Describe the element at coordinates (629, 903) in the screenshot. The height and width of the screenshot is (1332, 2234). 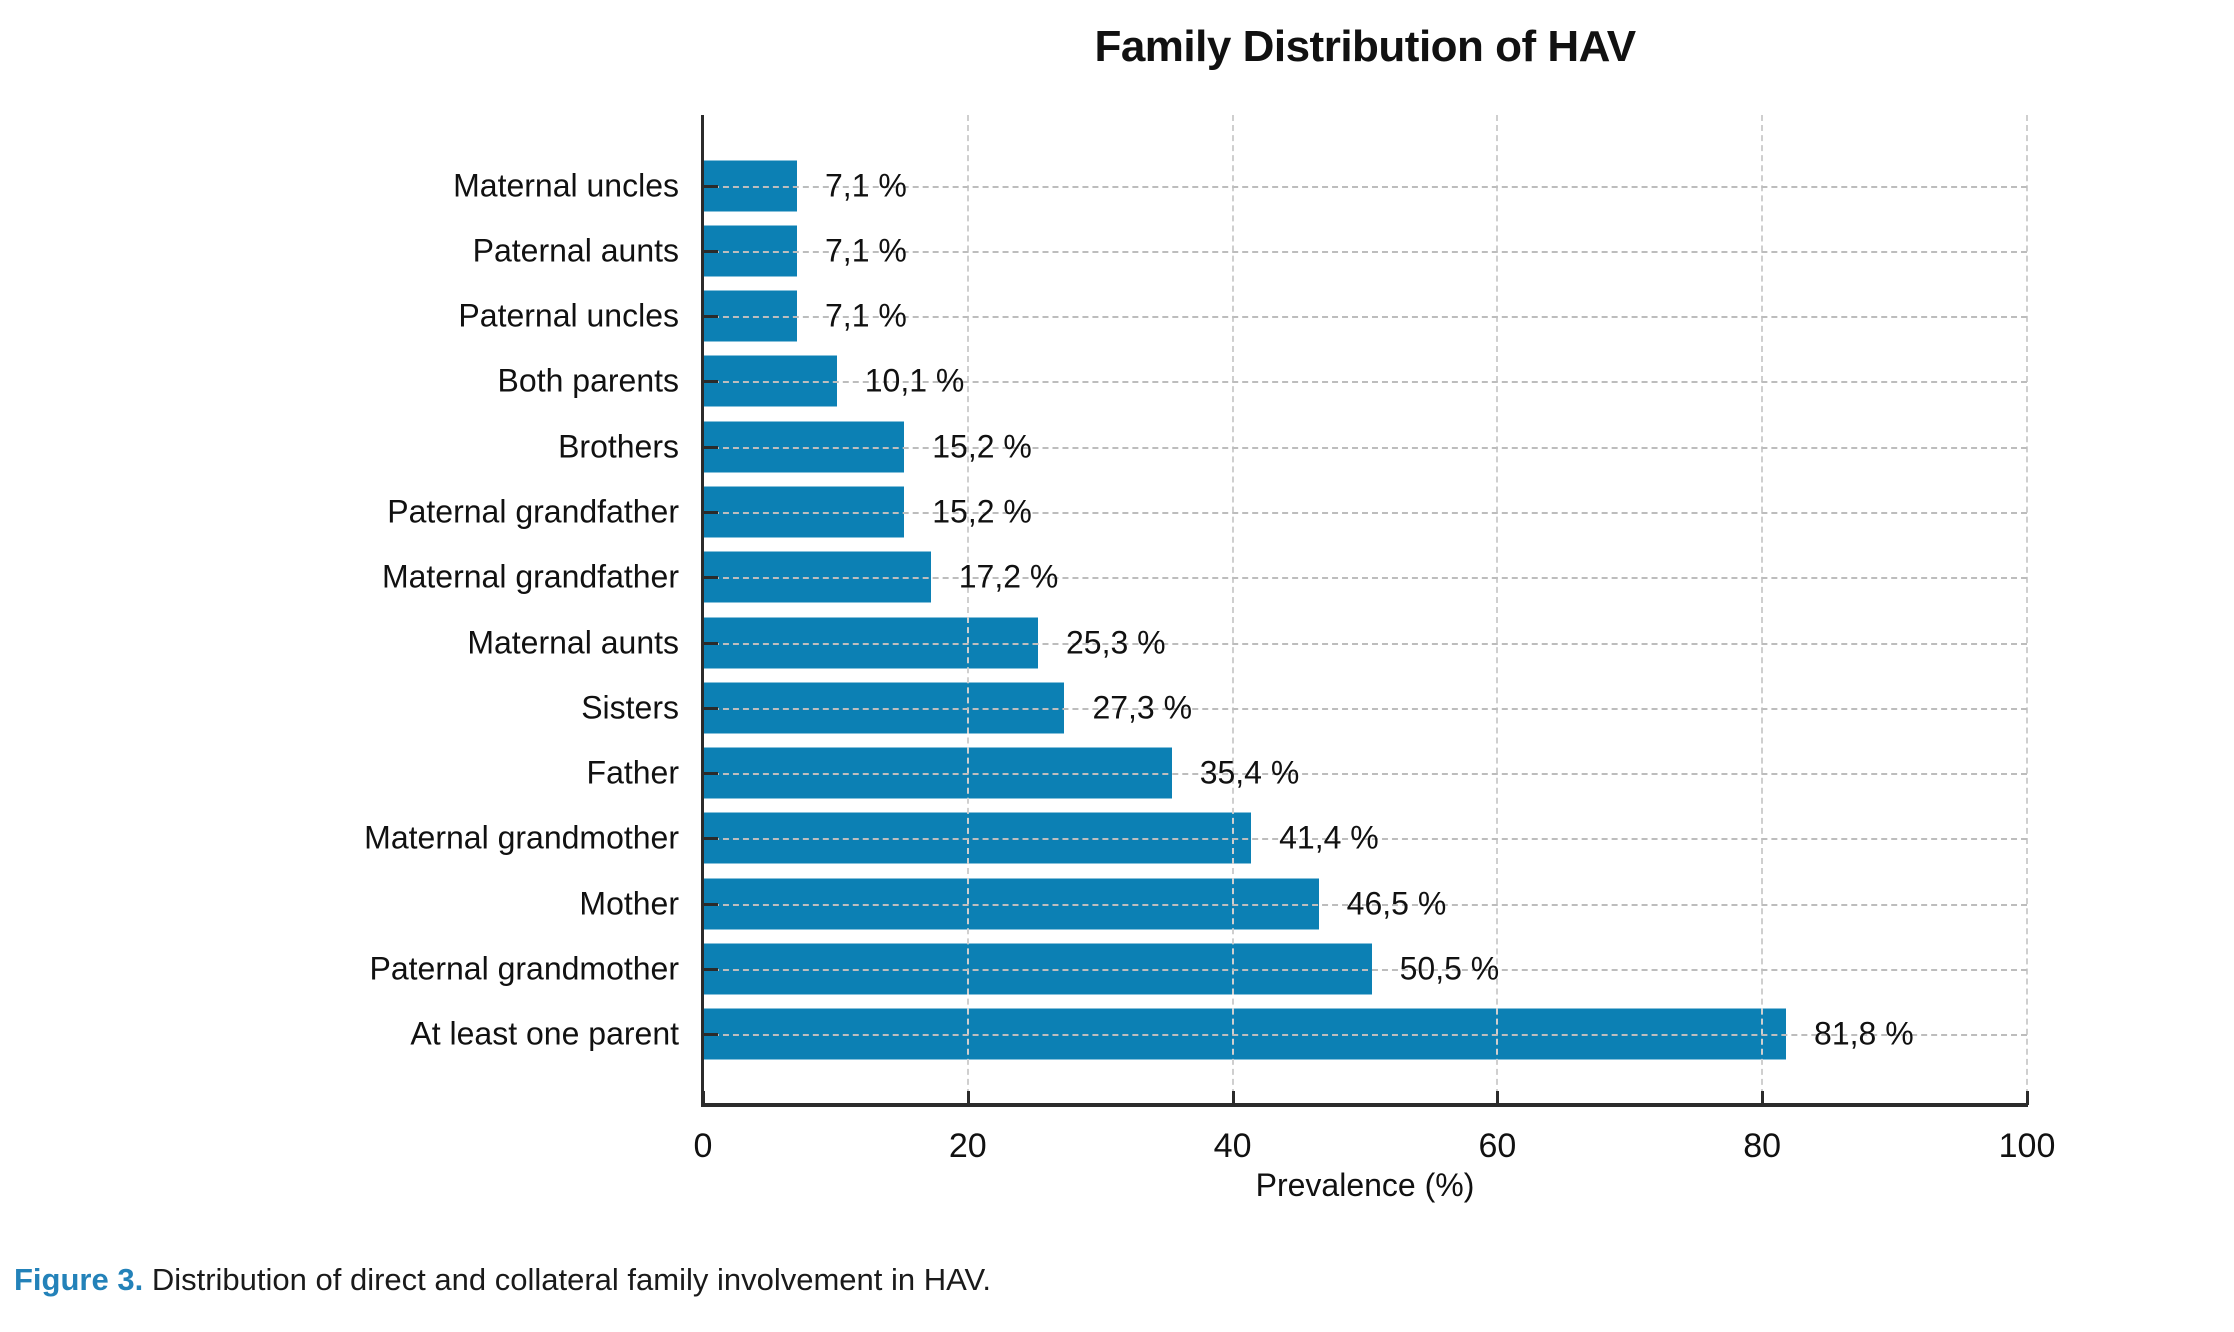
I see `category-label: Mother` at that location.